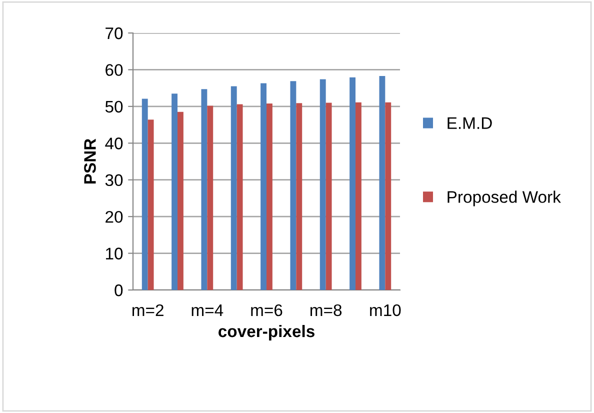 This screenshot has height=413, width=594. What do you see at coordinates (114, 254) in the screenshot?
I see `y-tick-label: 10` at bounding box center [114, 254].